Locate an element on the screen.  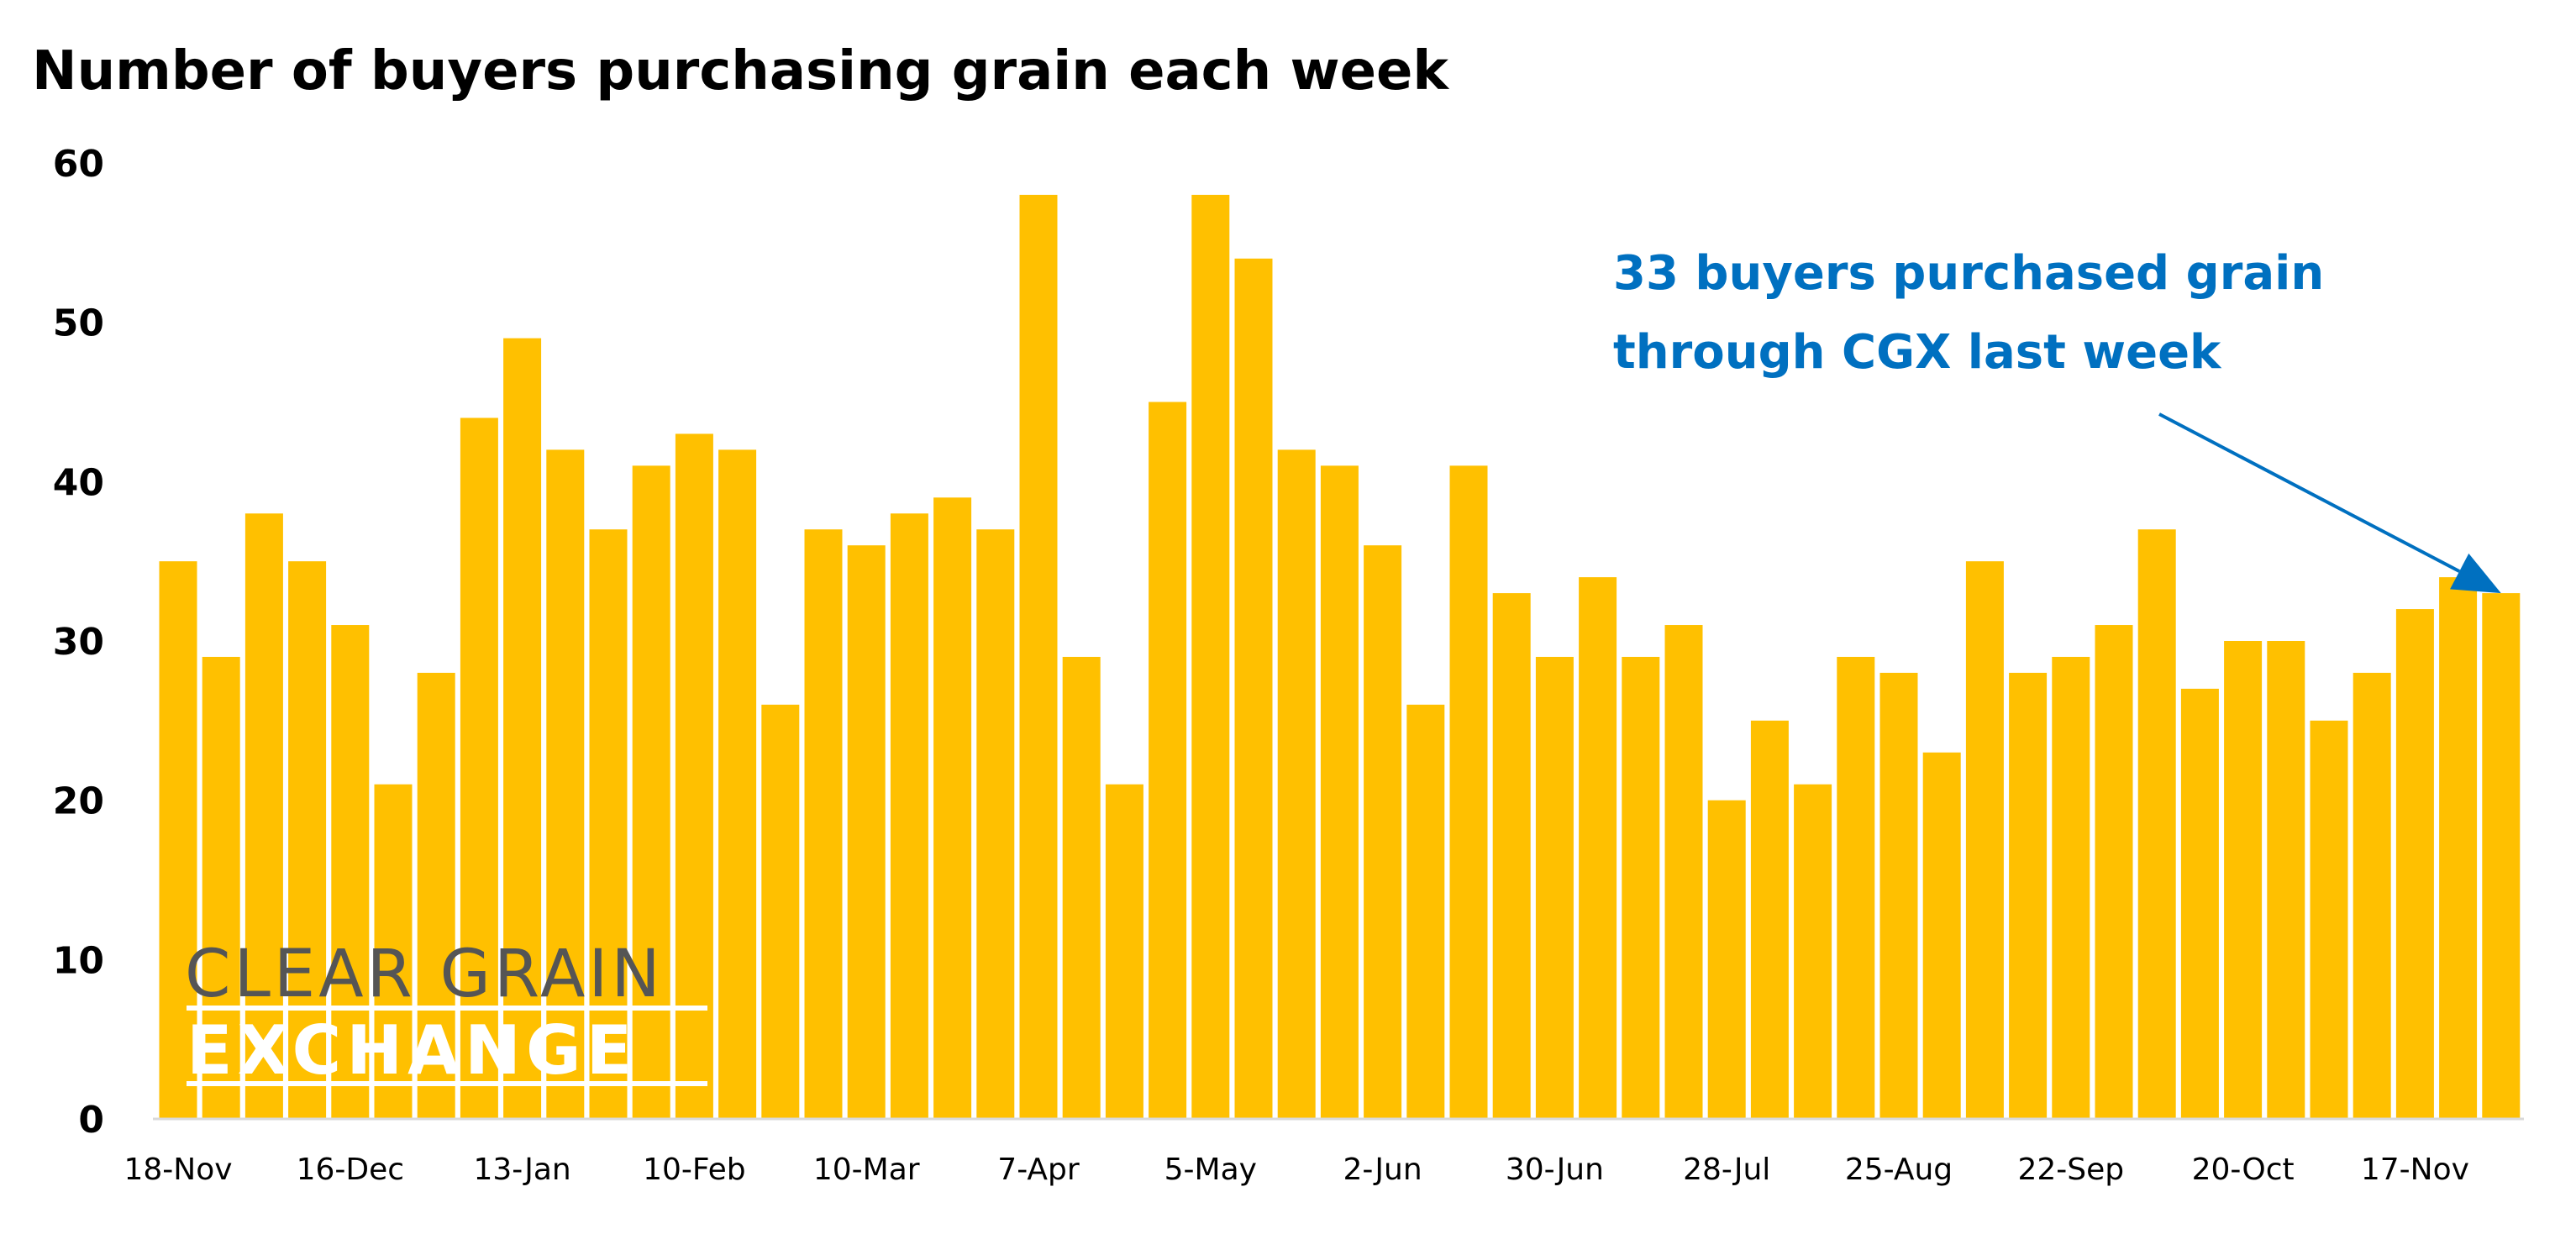
logo-line2: EXCHANGE is located at coordinates (412, 1050).